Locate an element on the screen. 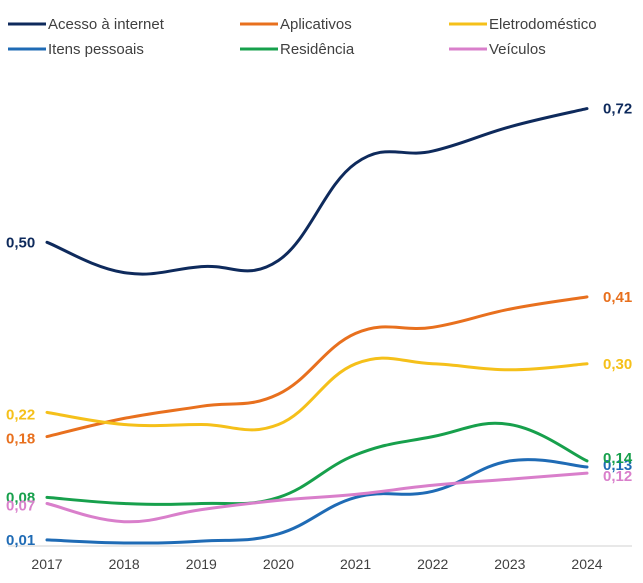 Image resolution: width=643 pixels, height=583 pixels. series-line-eletrodomestico is located at coordinates (317, 394).